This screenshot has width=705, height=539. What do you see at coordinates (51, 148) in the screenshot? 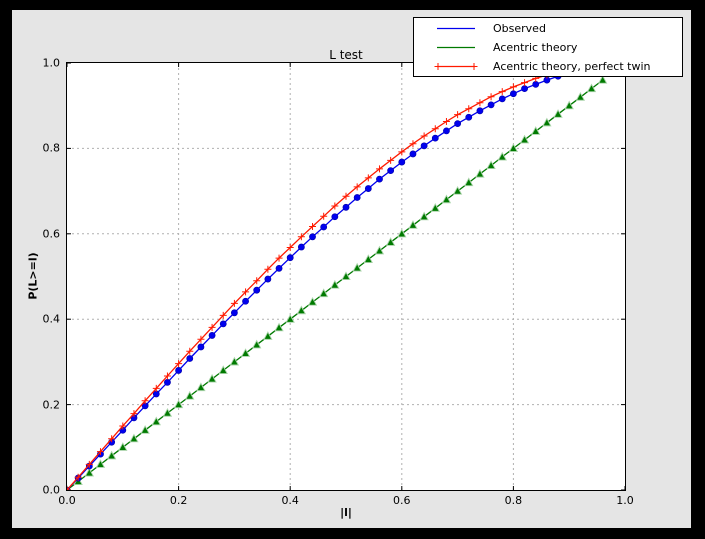
I see `y-tick-label: 0.8` at bounding box center [51, 148].